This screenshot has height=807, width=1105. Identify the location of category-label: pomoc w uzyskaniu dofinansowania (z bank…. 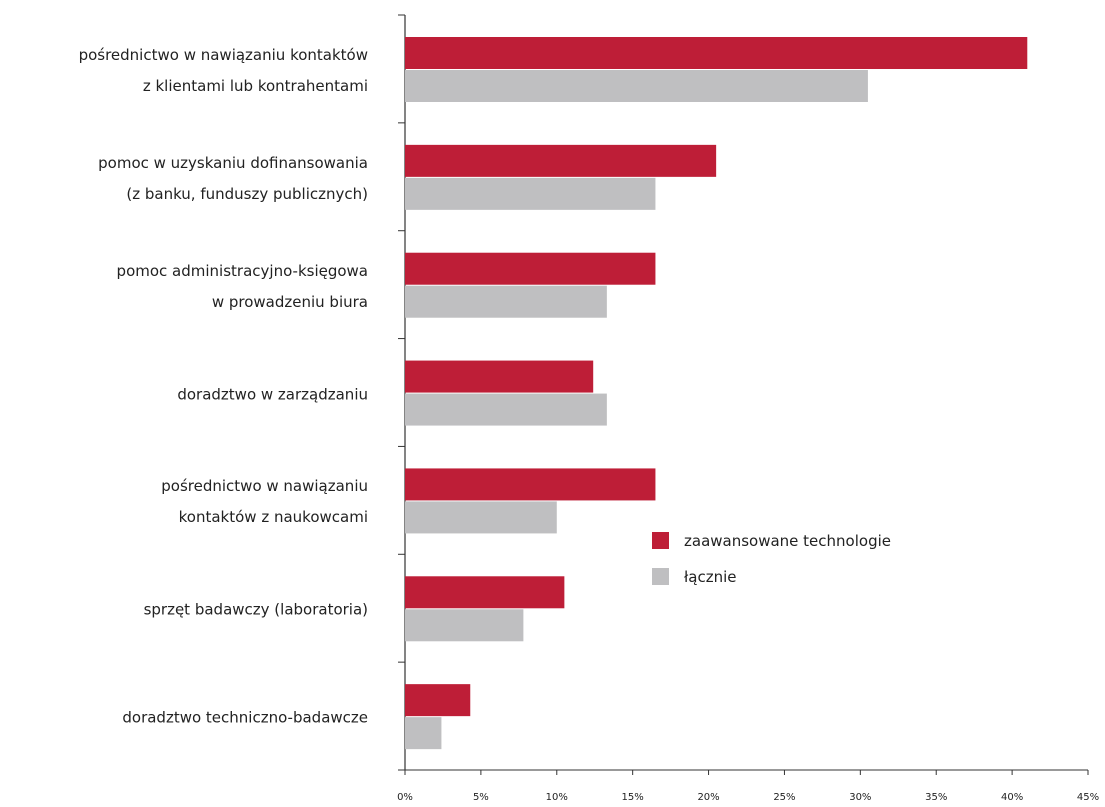
(233, 178).